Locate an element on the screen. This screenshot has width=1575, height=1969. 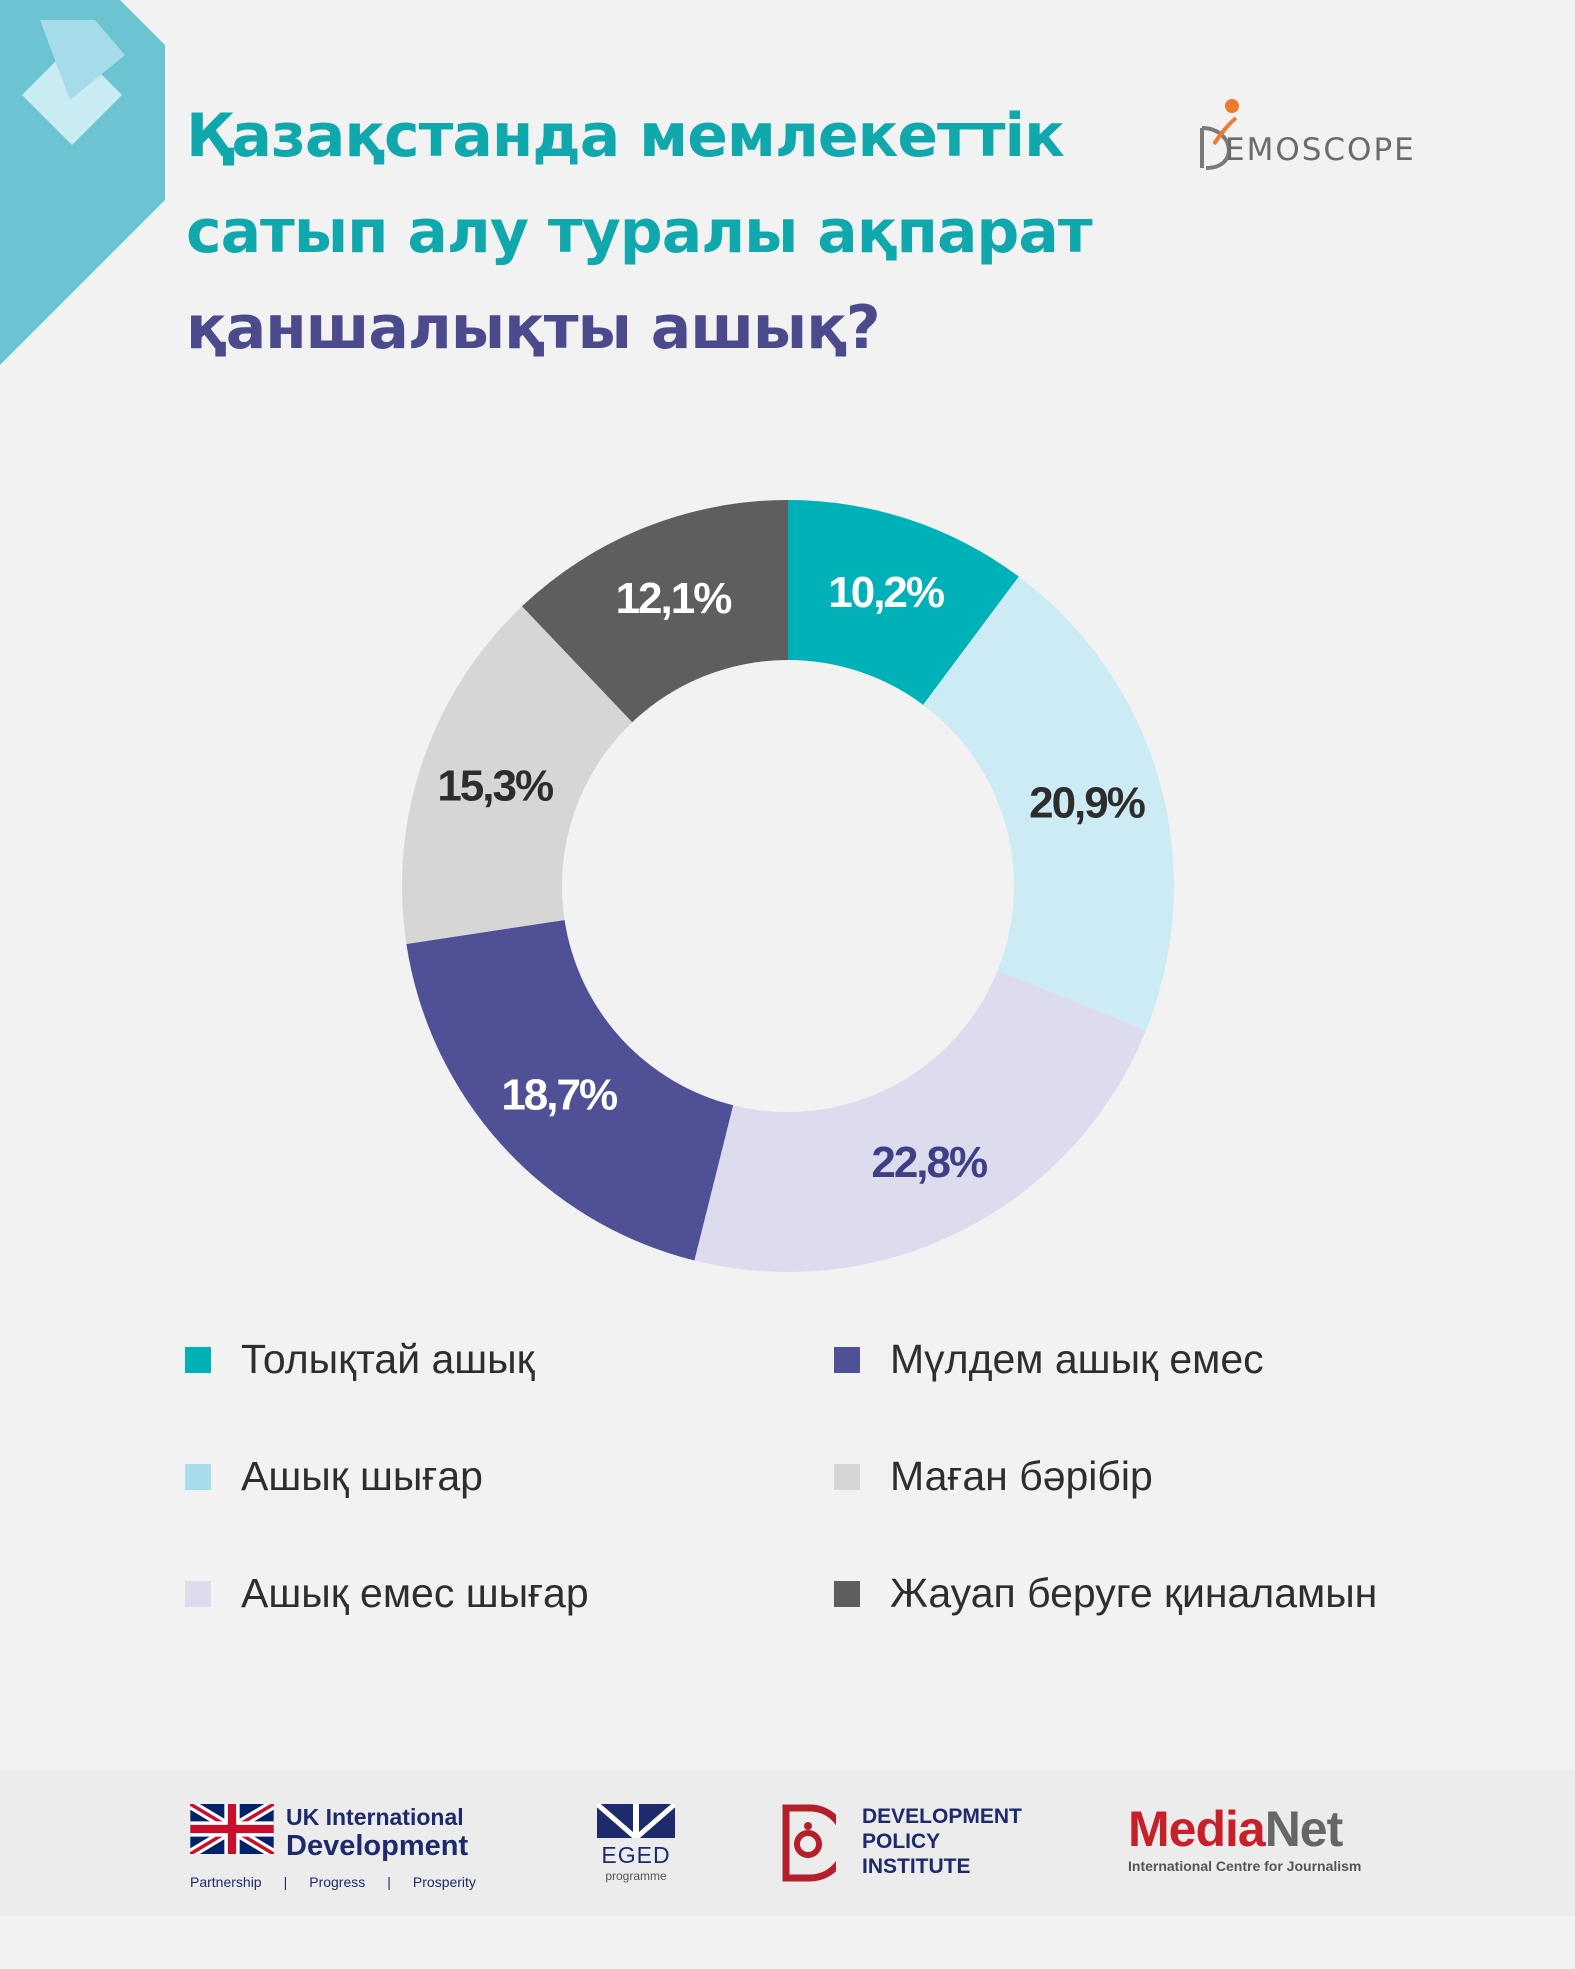
slice-label-3: 22,8% is located at coordinates (929, 1162).